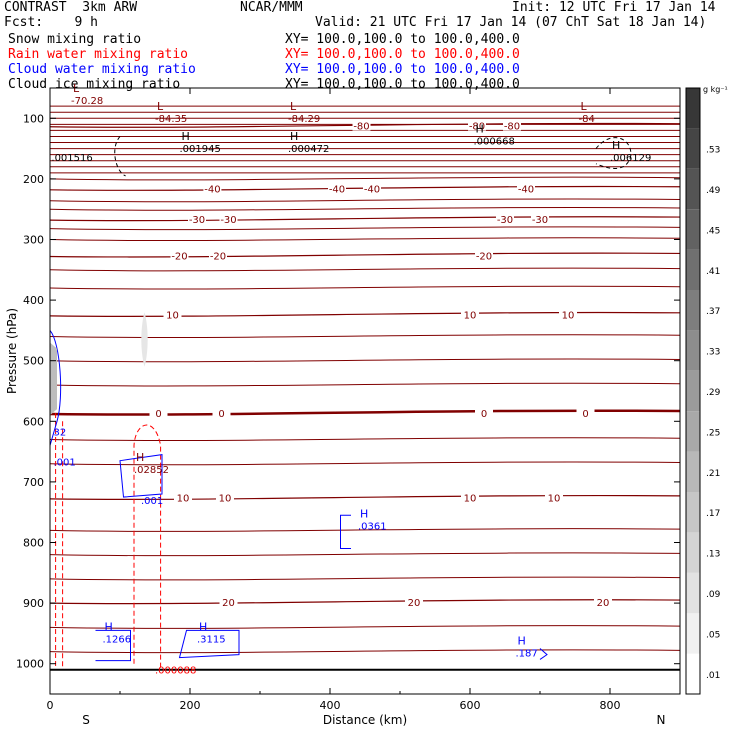 Image resolution: width=740 pixels, height=740 pixels. I want to click on x-tick-label: 600, so click(470, 705).